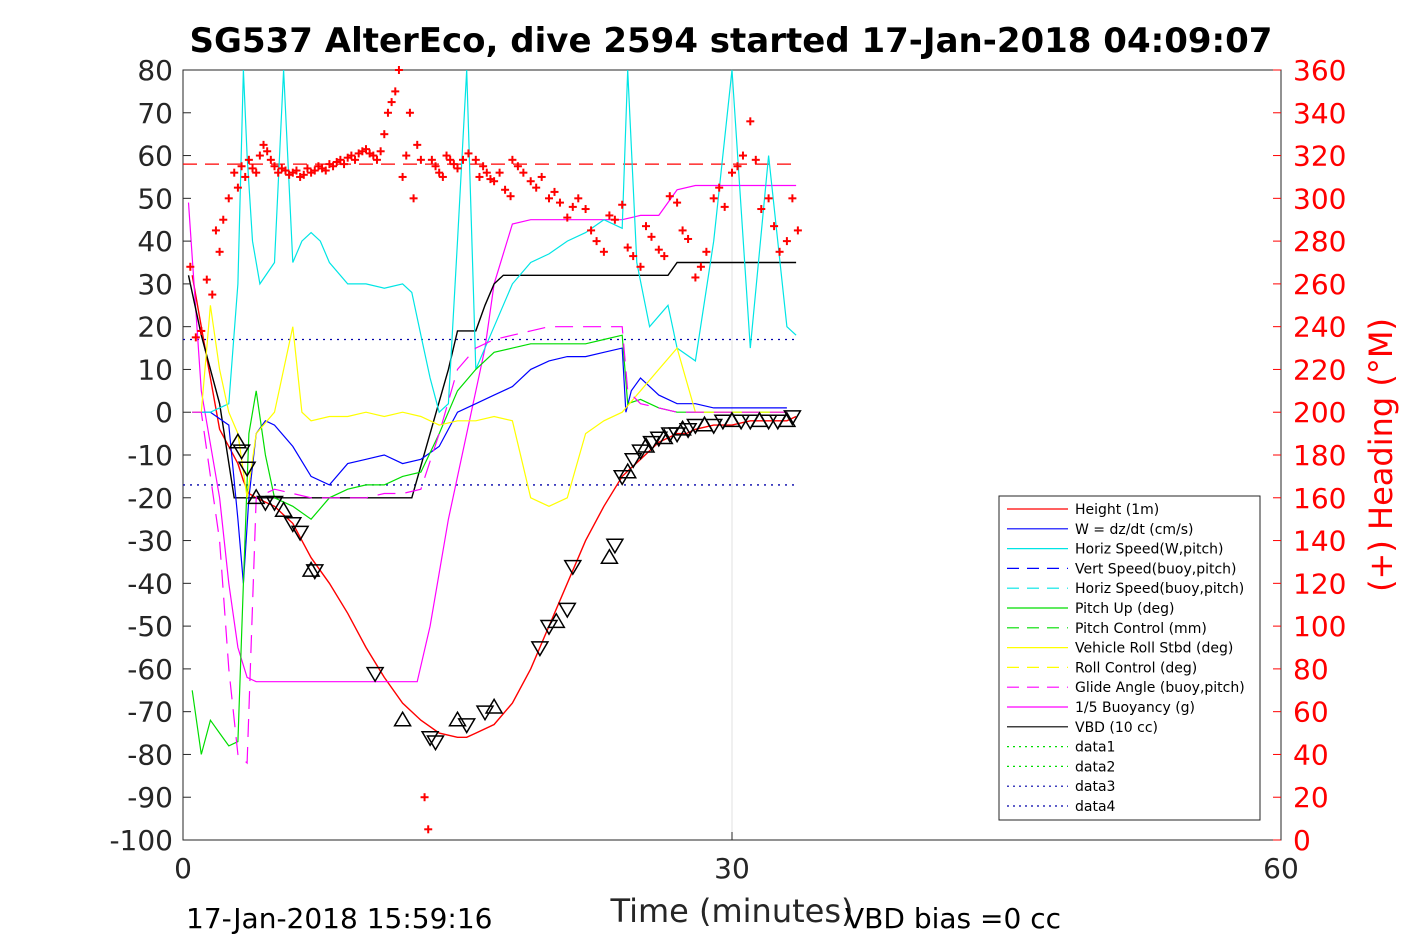 Image resolution: width=1417 pixels, height=945 pixels. I want to click on legend-entry: data1, so click(1061, 748).